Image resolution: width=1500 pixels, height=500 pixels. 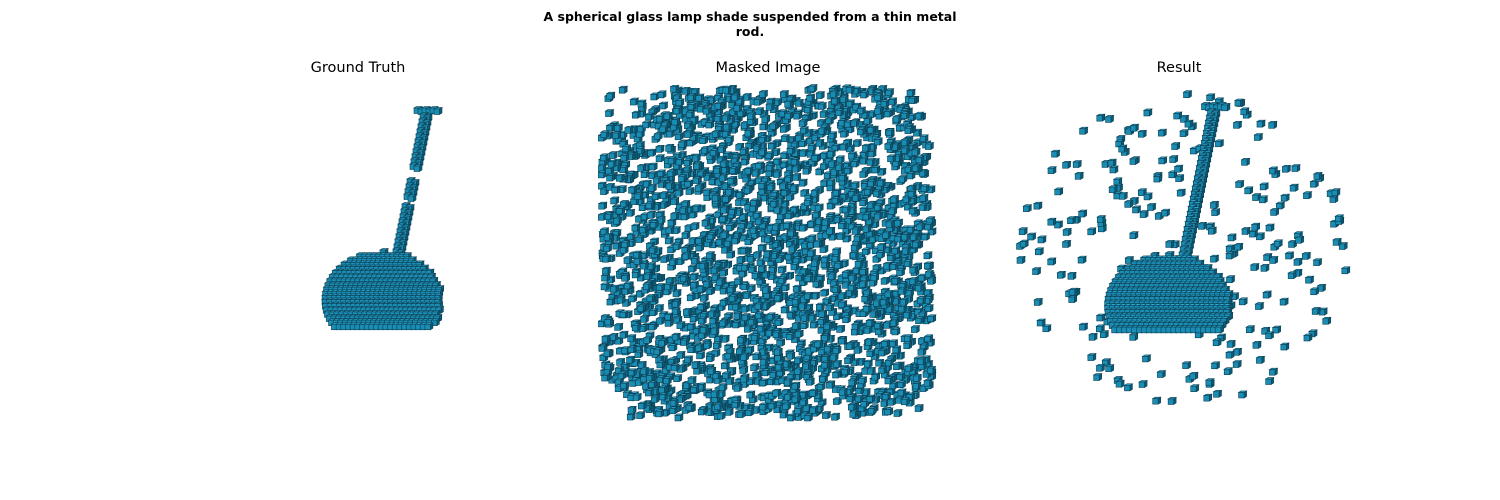 I want to click on result-voxel-render, so click(x=1183, y=247).